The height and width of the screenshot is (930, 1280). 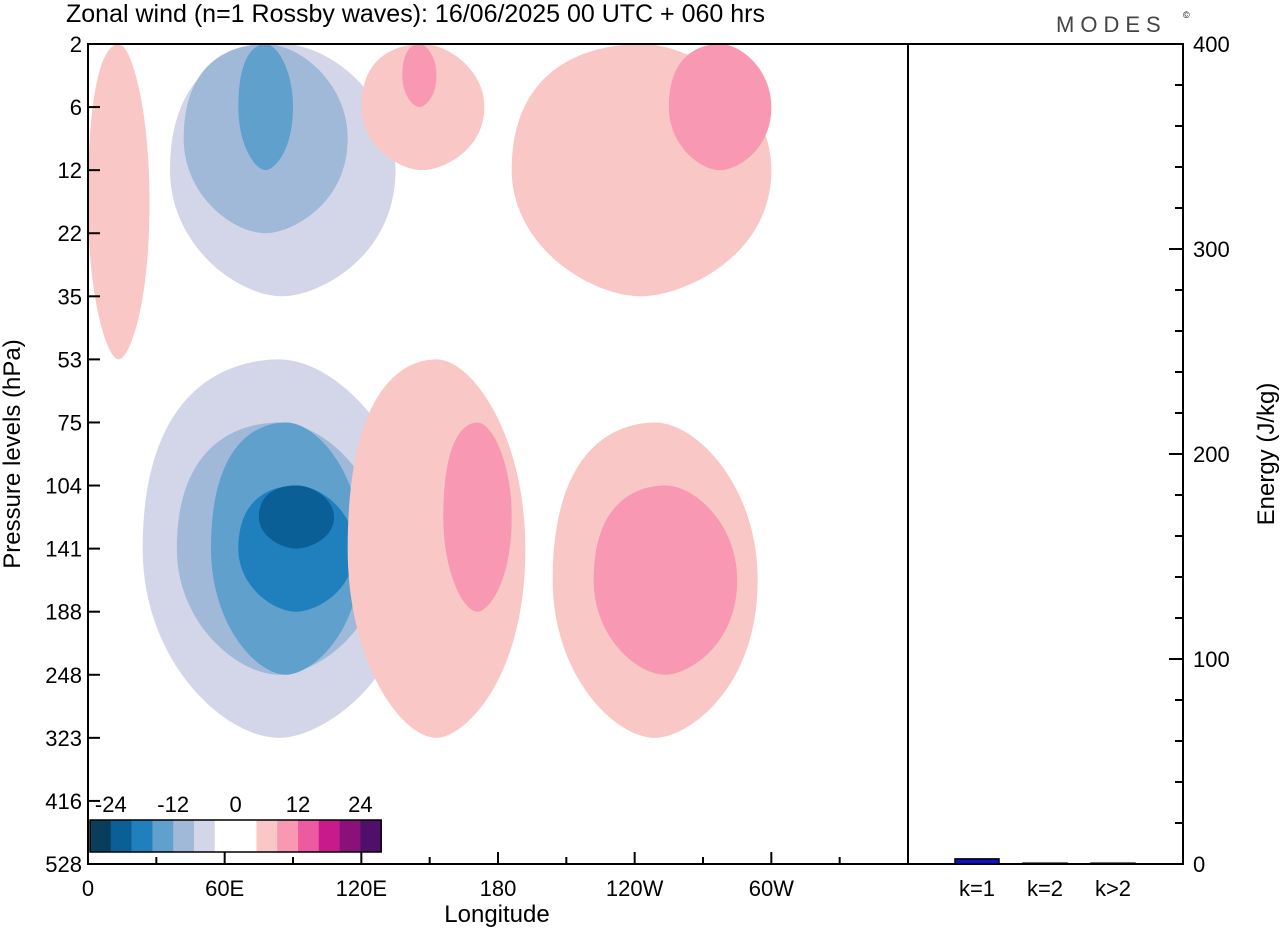 I want to click on y-tick-label: 53, so click(x=70, y=359).